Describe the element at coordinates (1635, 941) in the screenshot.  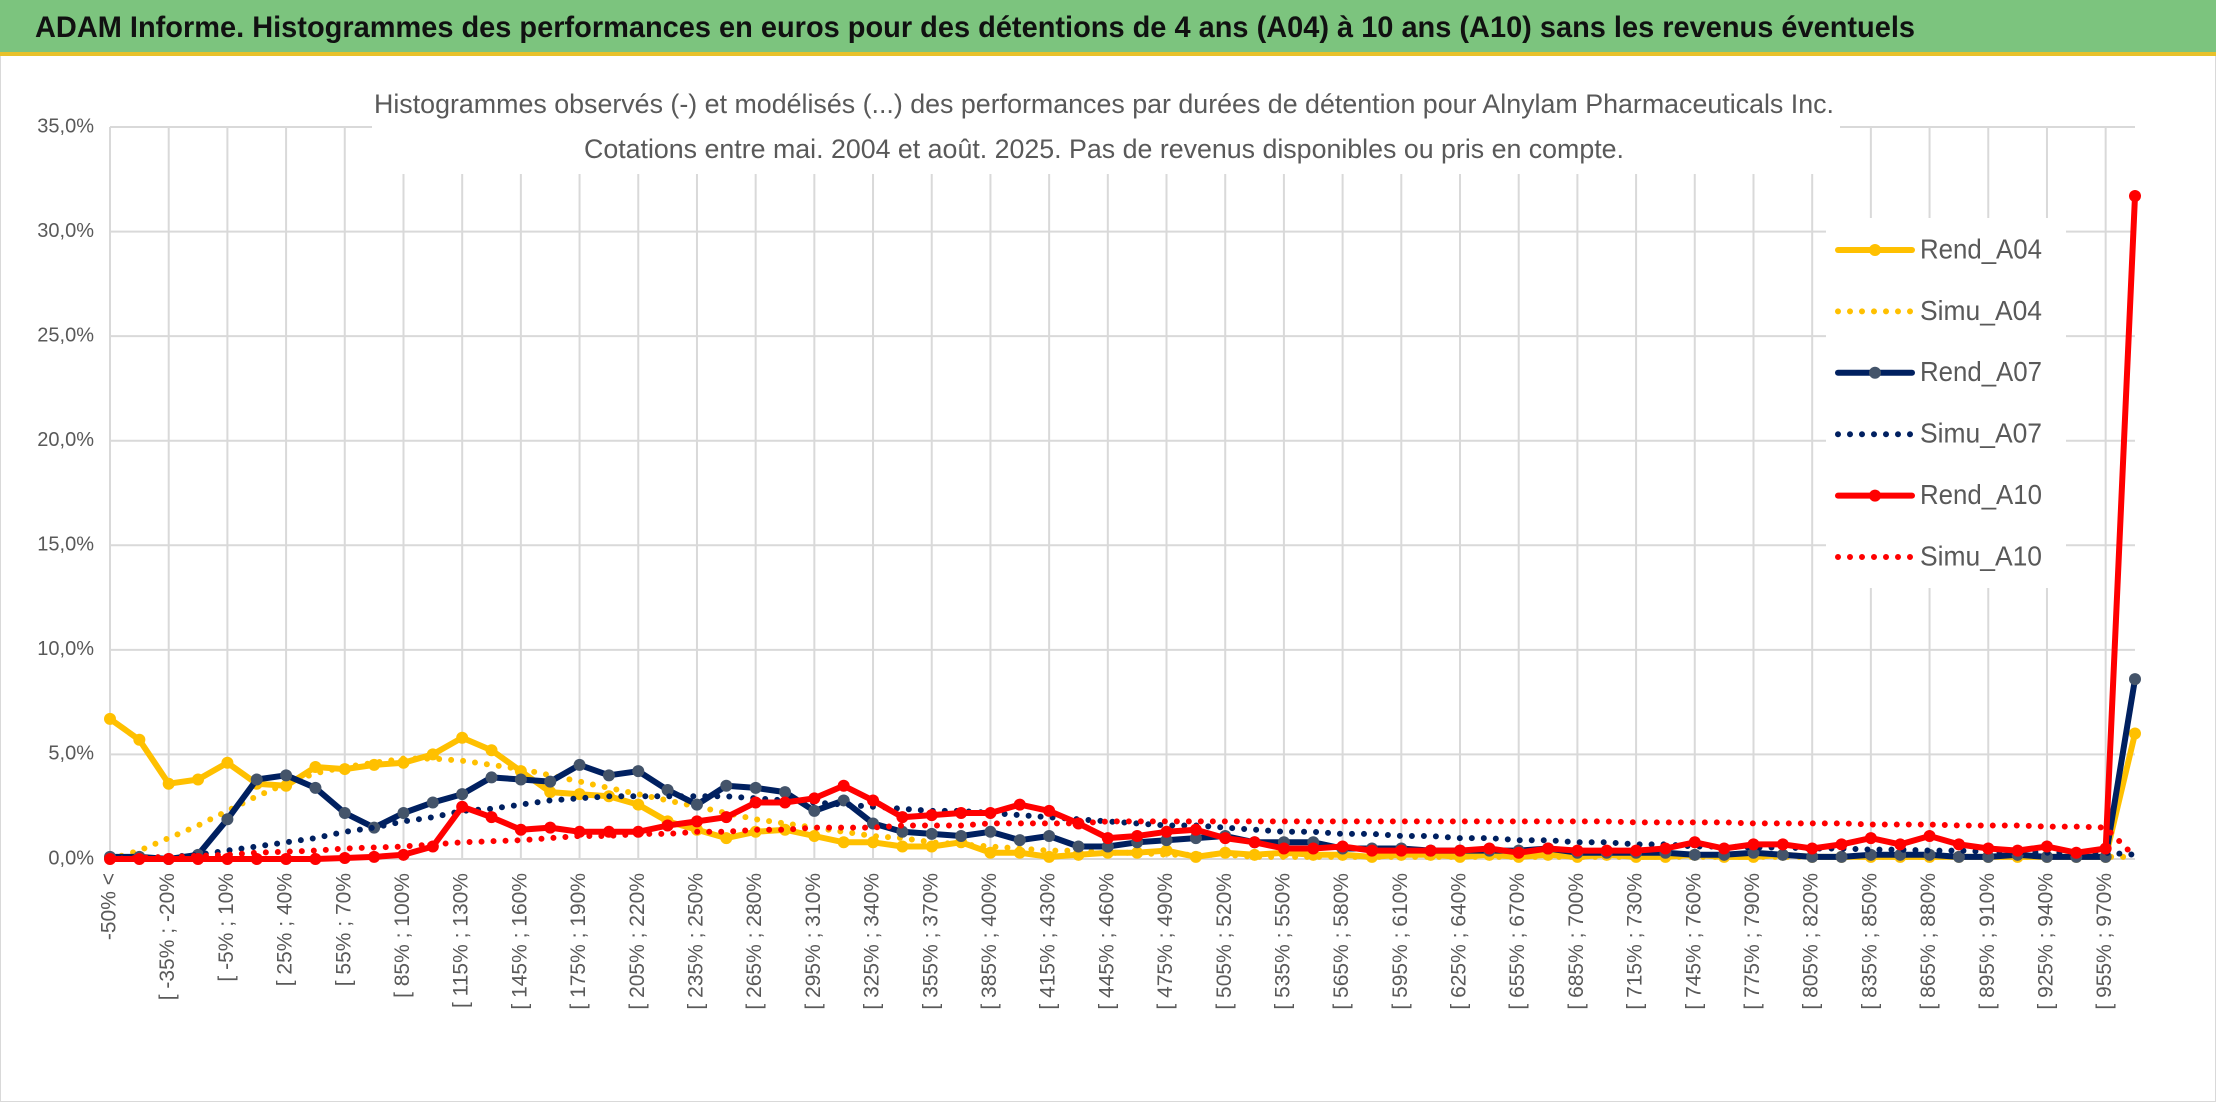
I see `x-tick-label: [ 715% ; 730%` at that location.